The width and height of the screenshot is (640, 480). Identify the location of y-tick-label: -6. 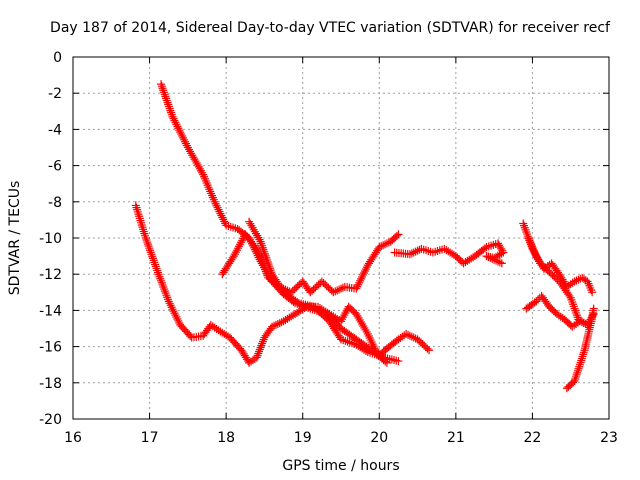
(55, 167).